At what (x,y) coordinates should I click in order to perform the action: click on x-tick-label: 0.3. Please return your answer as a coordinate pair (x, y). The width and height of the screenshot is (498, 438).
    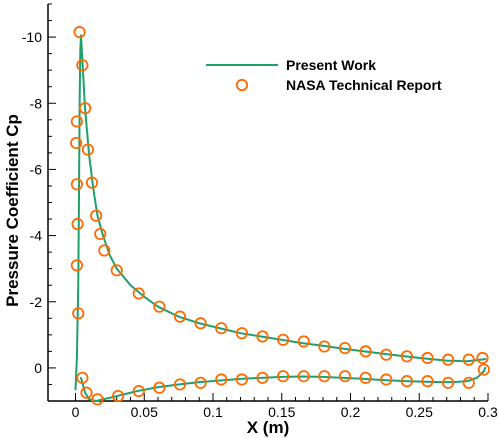
    Looking at the image, I should click on (488, 412).